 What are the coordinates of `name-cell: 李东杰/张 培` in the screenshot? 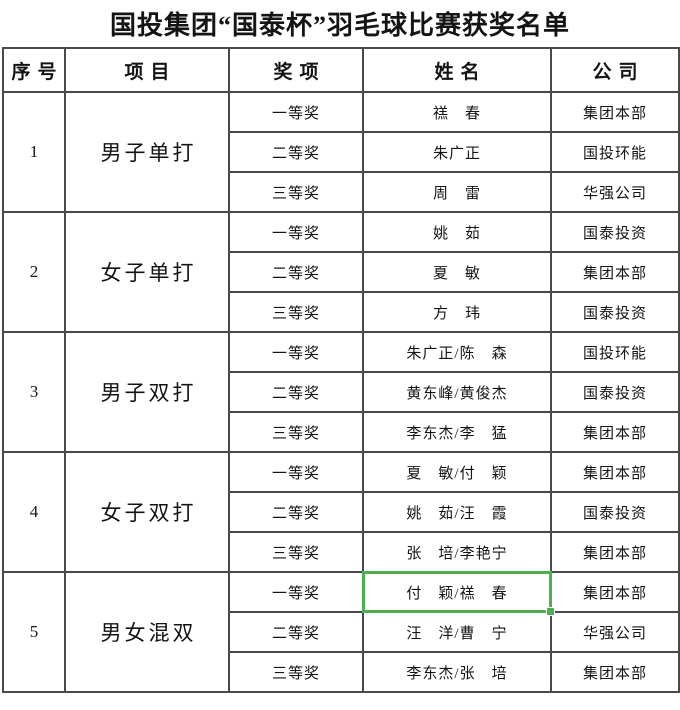 It's located at (457, 672).